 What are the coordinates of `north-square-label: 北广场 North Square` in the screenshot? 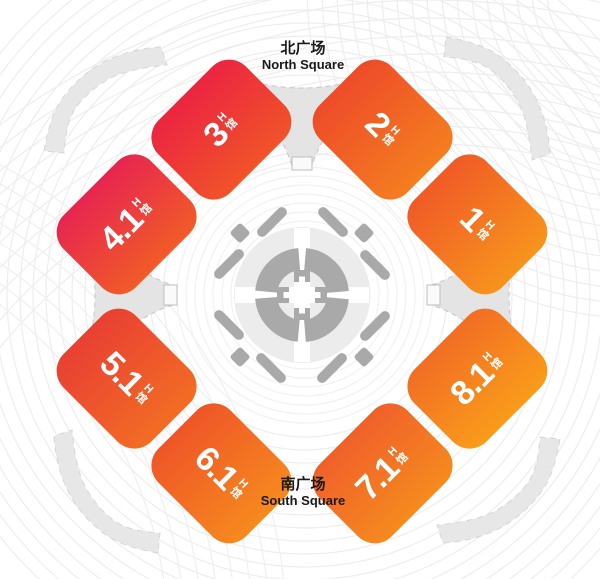 It's located at (303, 56).